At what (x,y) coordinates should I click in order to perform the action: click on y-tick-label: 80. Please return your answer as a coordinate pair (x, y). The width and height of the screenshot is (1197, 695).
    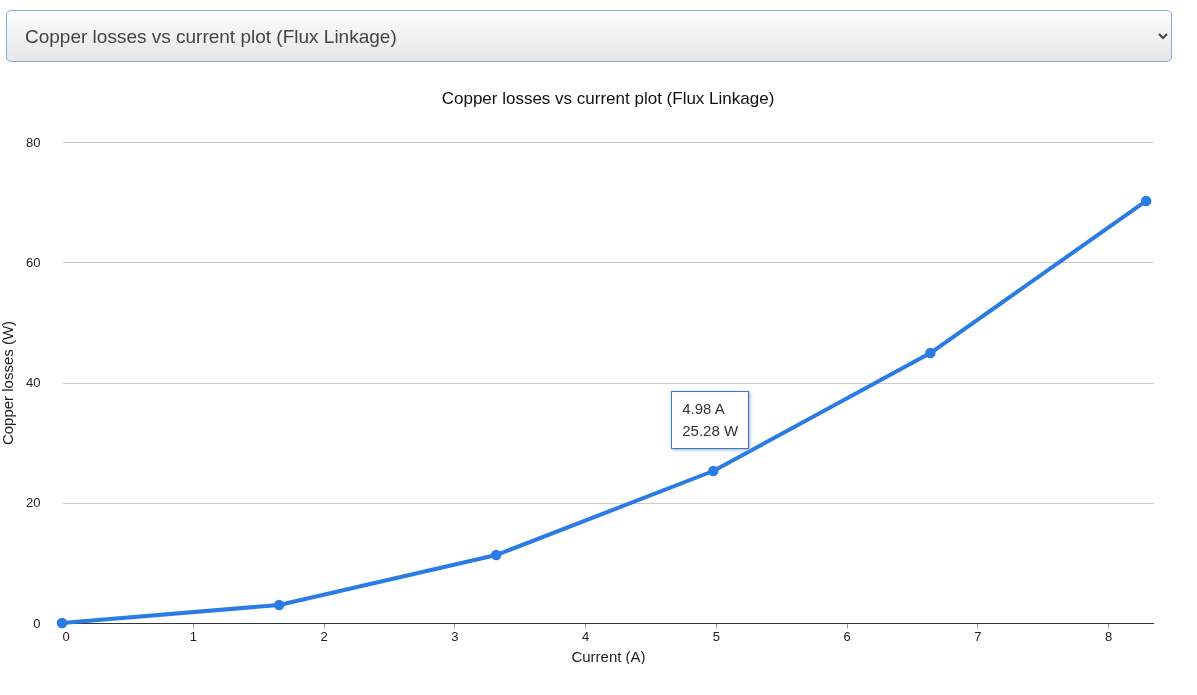
    Looking at the image, I should click on (33, 142).